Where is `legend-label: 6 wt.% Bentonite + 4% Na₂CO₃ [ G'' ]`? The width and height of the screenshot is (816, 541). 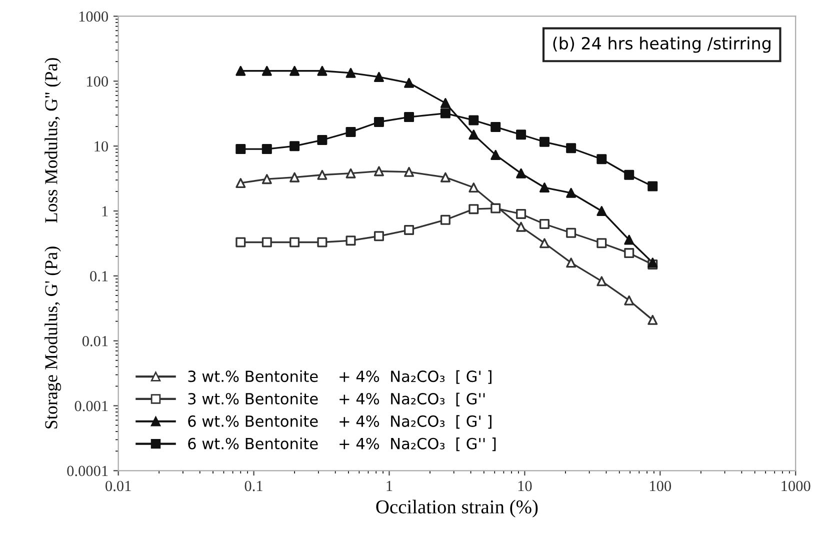 legend-label: 6 wt.% Bentonite + 4% Na₂CO₃ [ G'' ] is located at coordinates (342, 445).